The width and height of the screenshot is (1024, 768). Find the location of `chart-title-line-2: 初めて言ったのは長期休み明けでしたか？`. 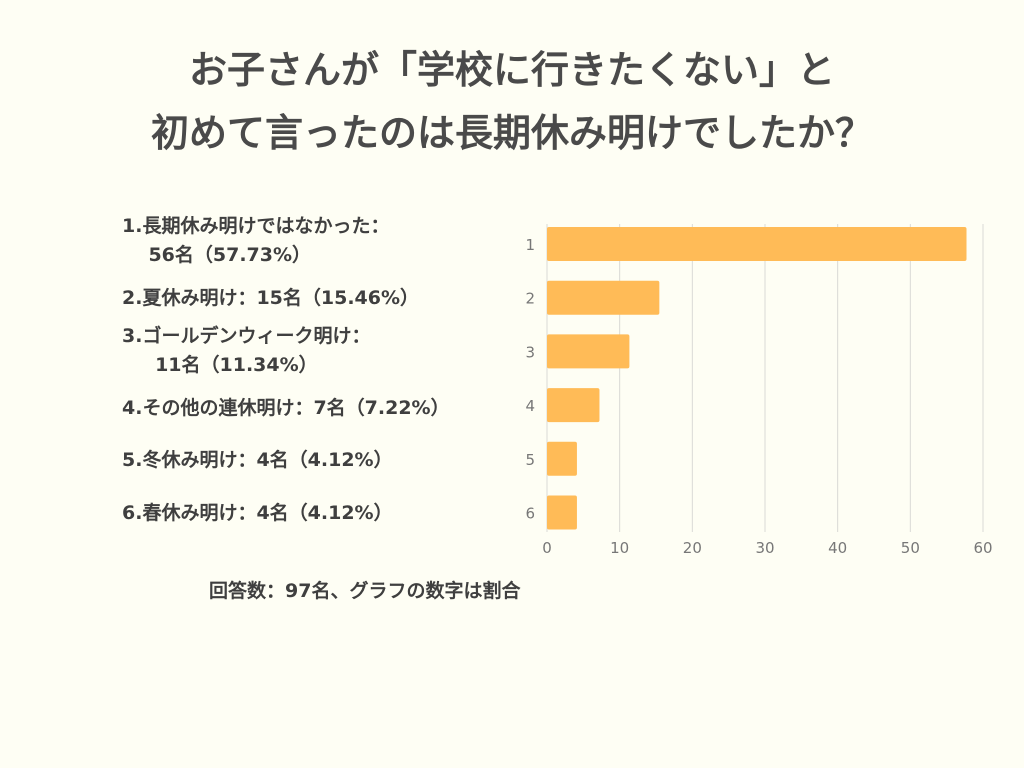

chart-title-line-2: 初めて言ったのは長期休み明けでしたか？ is located at coordinates (511, 133).